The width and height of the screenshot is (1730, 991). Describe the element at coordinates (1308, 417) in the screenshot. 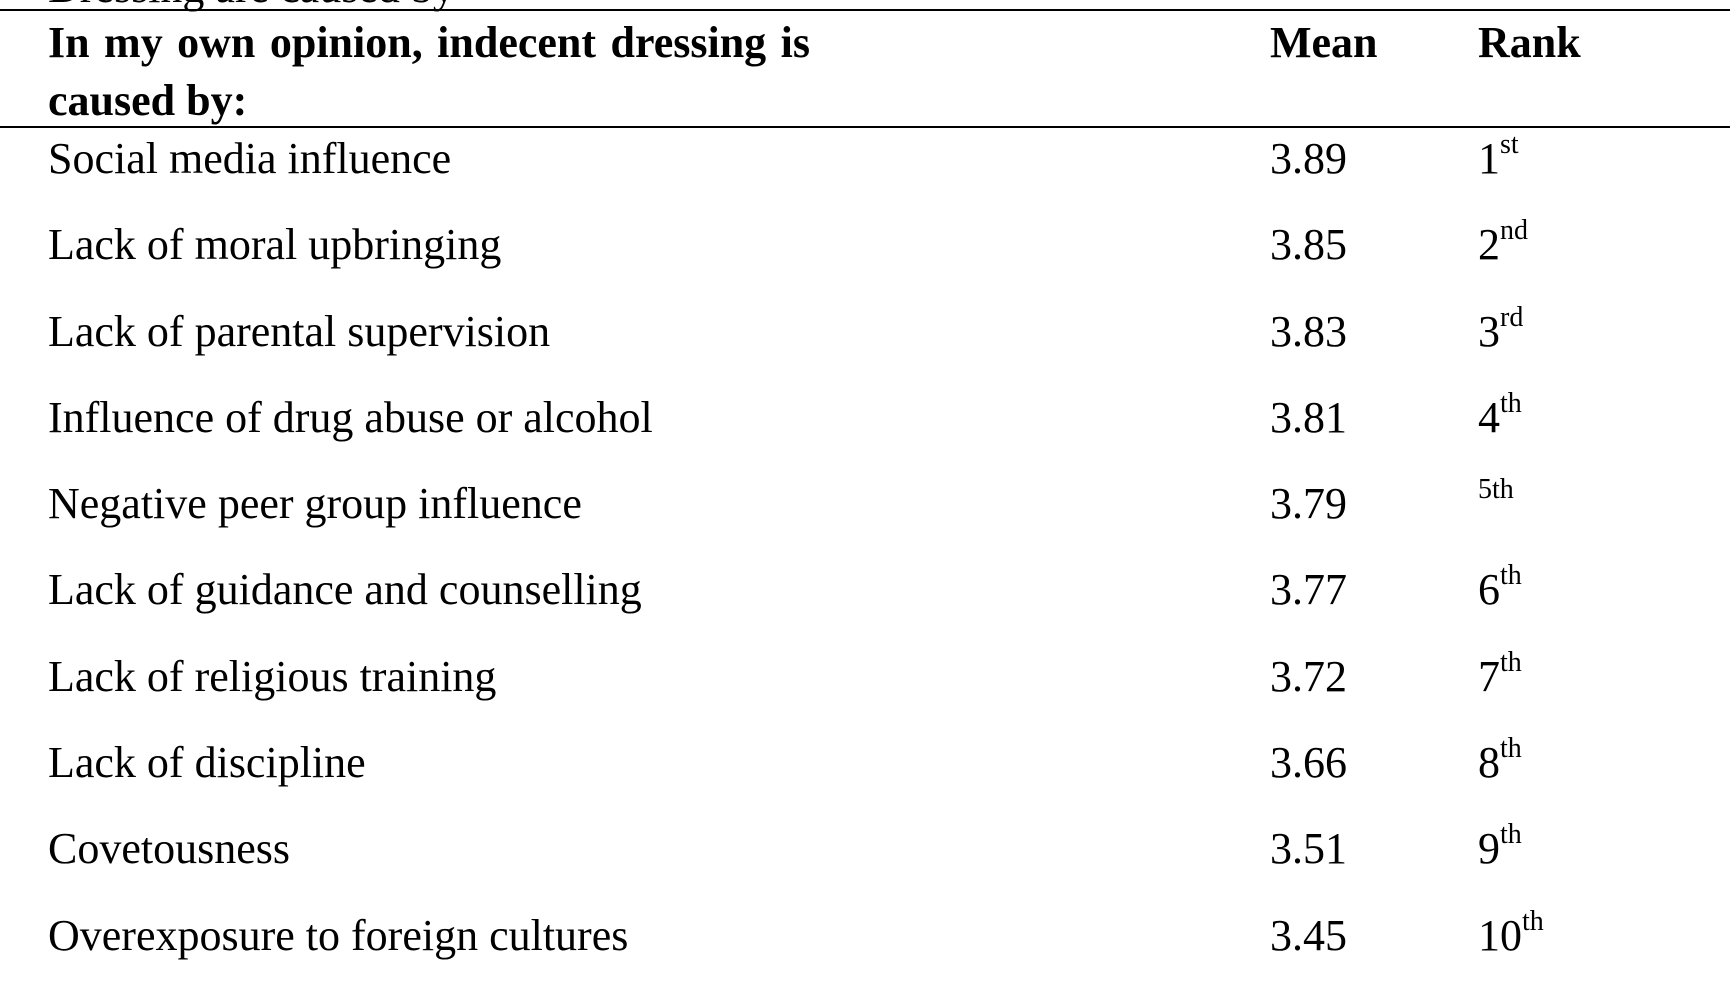

I see `mean-cell: 3.81` at that location.